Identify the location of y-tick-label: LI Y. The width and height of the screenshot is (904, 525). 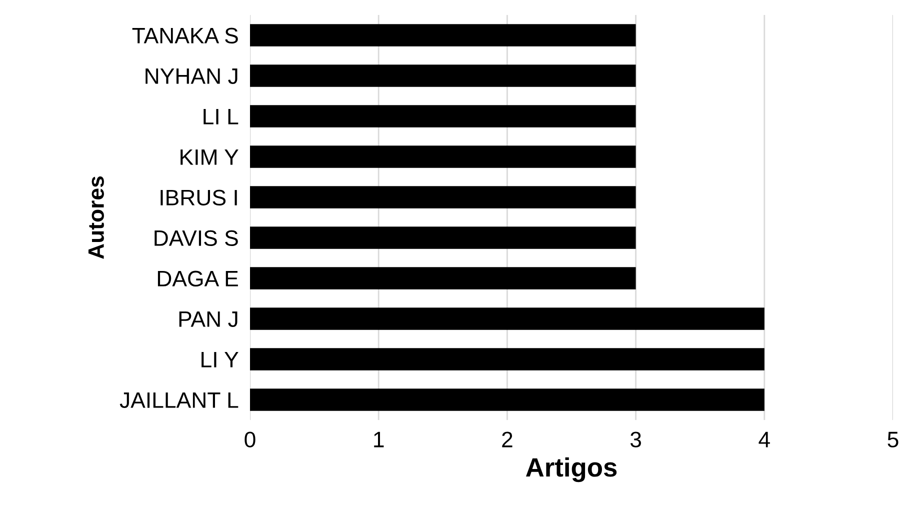
(220, 360).